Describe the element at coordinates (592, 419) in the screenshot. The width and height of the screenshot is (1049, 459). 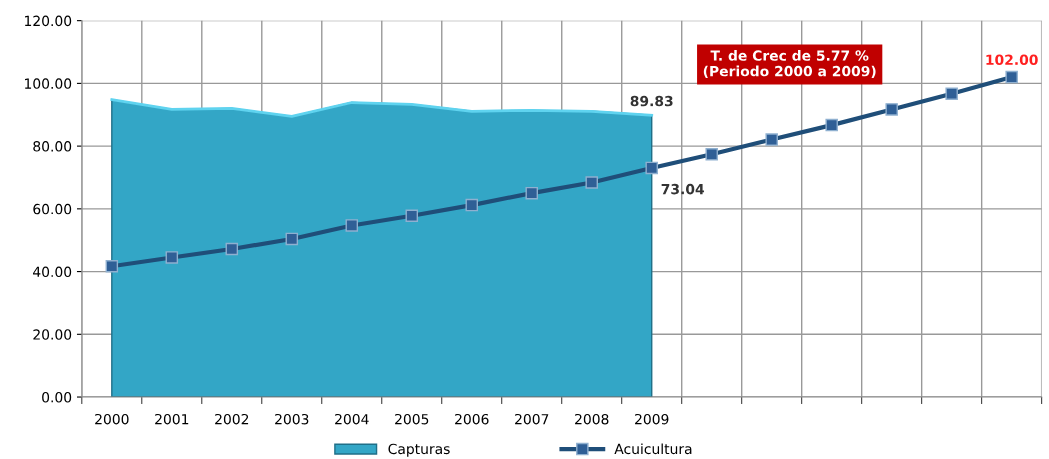
I see `x-tick-label: 2008` at that location.